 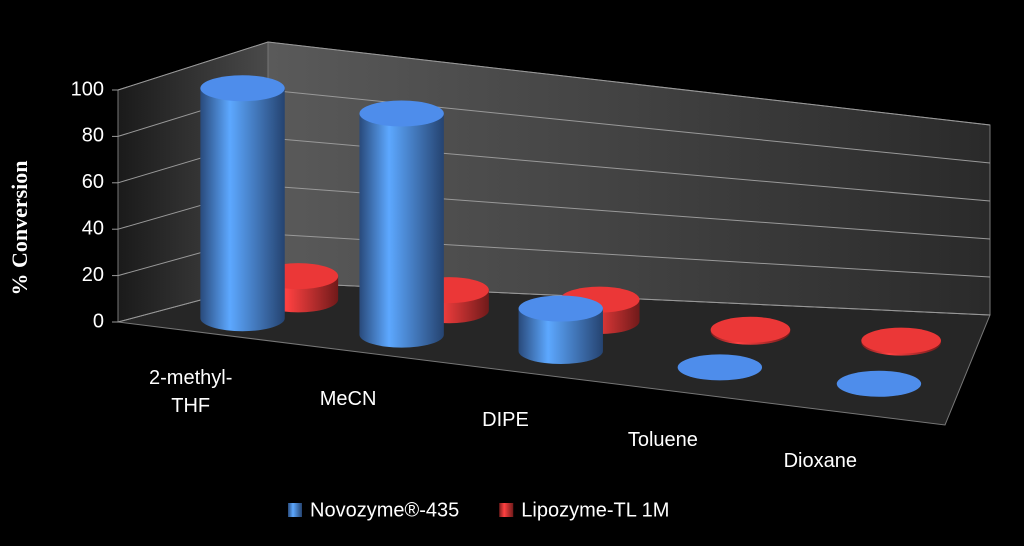 I want to click on y-tick-label: 100, so click(x=87, y=89).